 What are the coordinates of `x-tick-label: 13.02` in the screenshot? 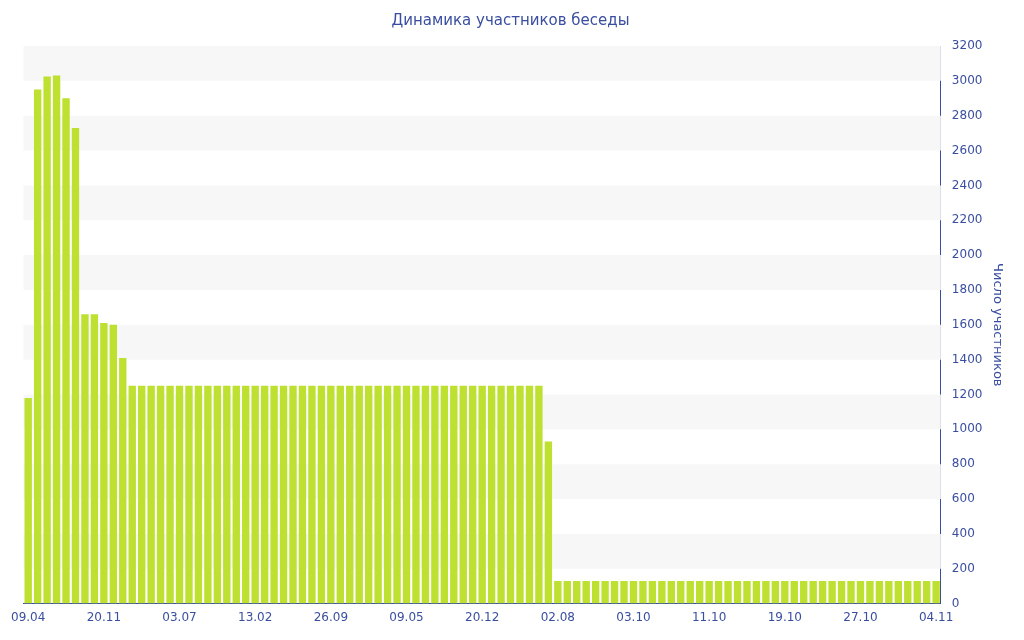 It's located at (255, 616).